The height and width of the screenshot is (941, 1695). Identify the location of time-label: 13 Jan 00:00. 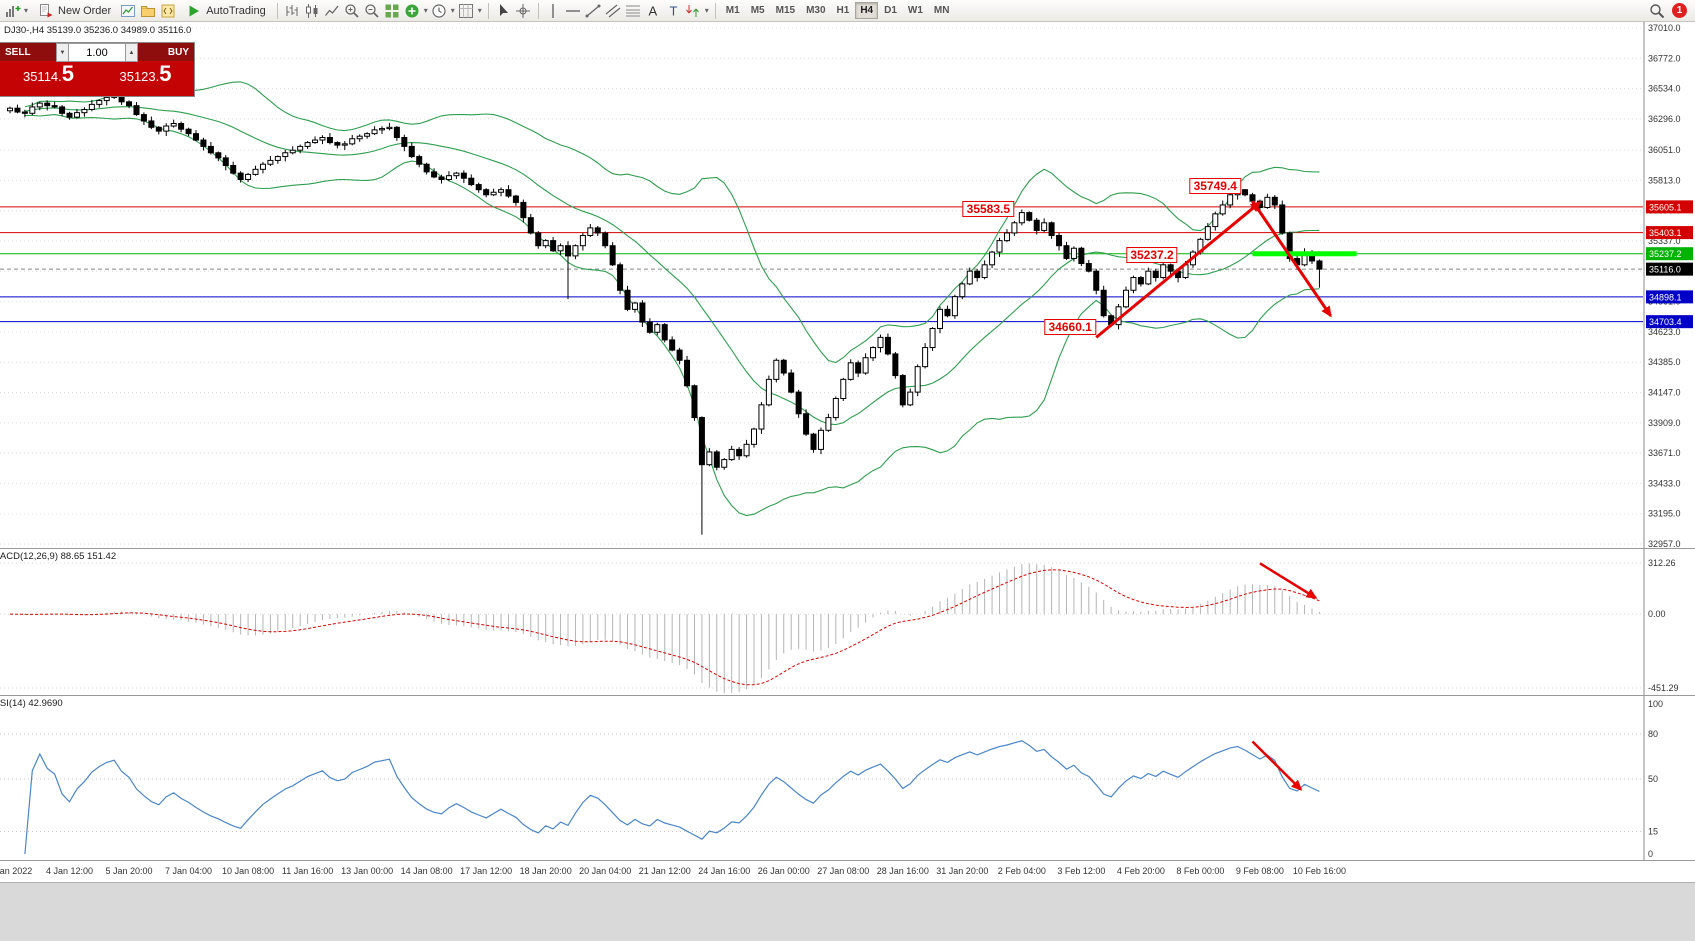
(367, 871).